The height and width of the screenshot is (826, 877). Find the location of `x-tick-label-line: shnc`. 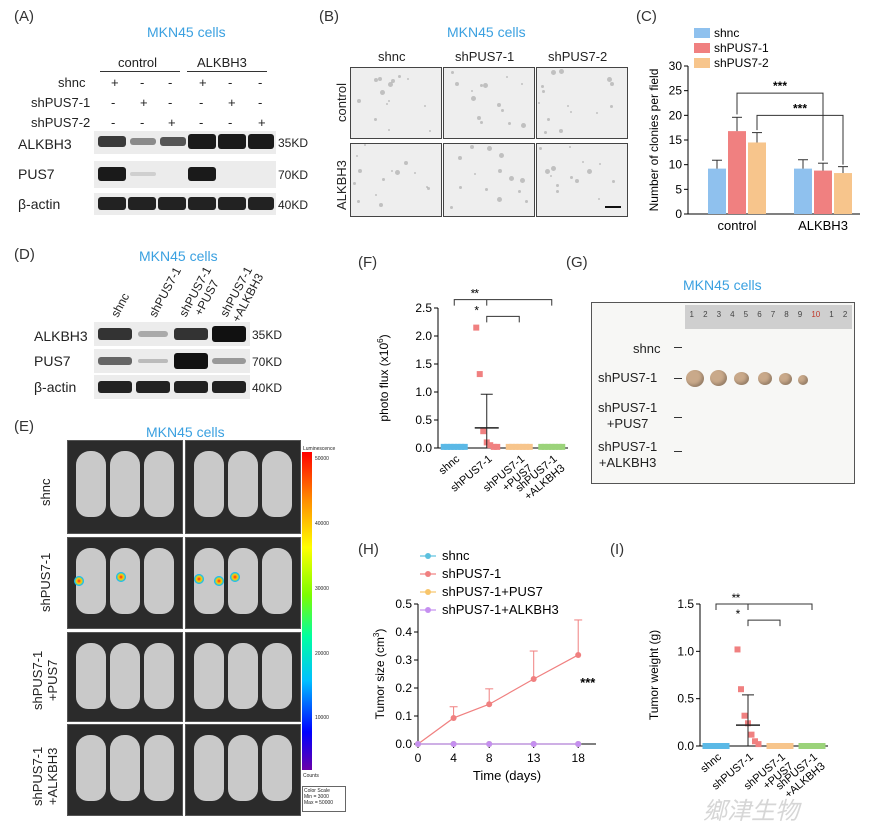

x-tick-label-line: shnc is located at coordinates (711, 763).